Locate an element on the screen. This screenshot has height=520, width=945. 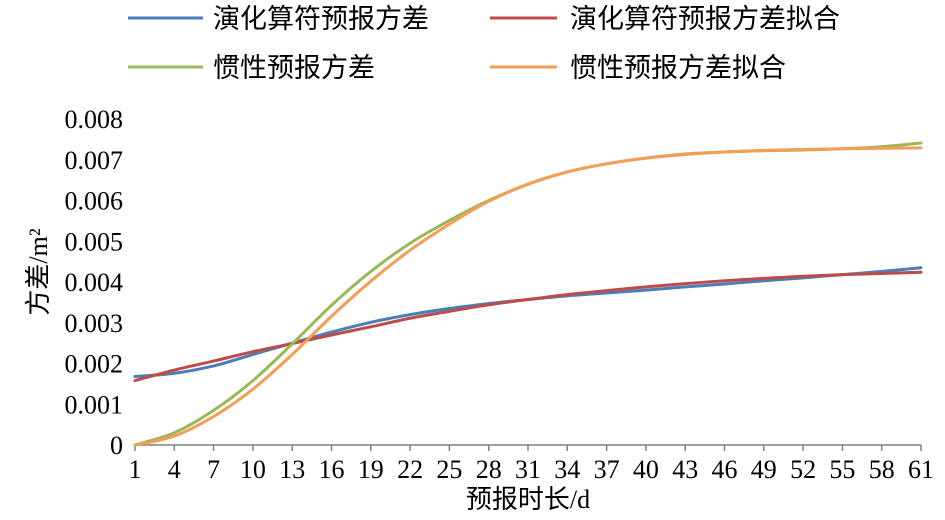
legend-item: 惯性预报方差 is located at coordinates (251, 68).